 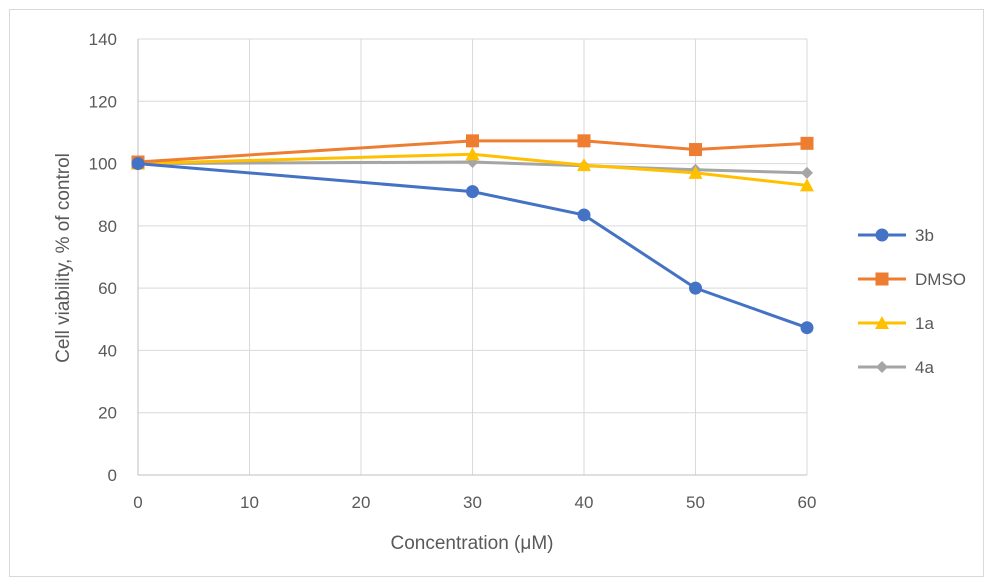 I want to click on y-tick-label: 100, so click(x=103, y=164).